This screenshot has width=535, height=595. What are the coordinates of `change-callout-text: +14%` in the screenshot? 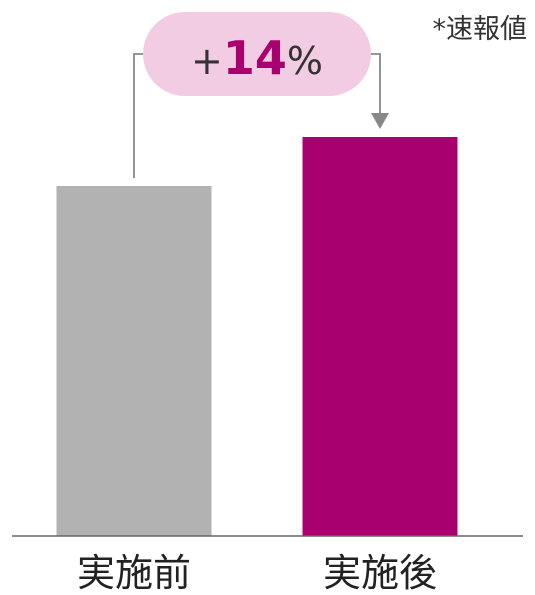 It's located at (257, 58).